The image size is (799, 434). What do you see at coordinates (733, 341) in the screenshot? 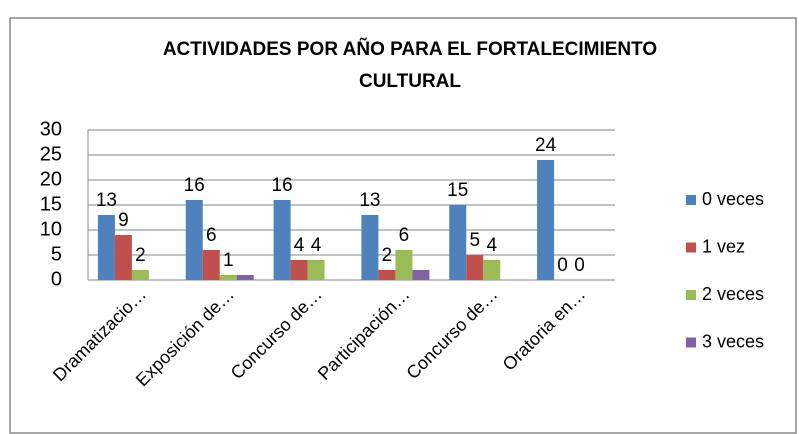
I see `legend-label: 3 veces` at bounding box center [733, 341].